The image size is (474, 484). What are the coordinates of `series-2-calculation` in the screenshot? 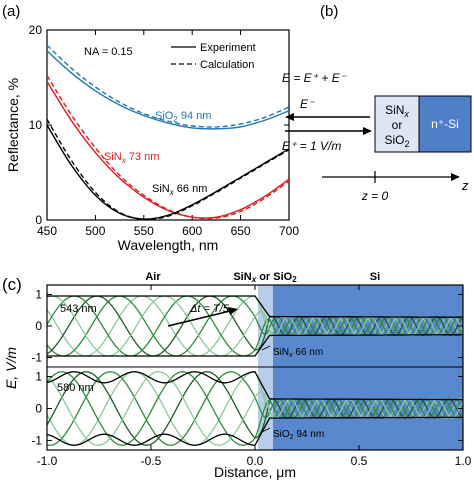 It's located at (168, 169).